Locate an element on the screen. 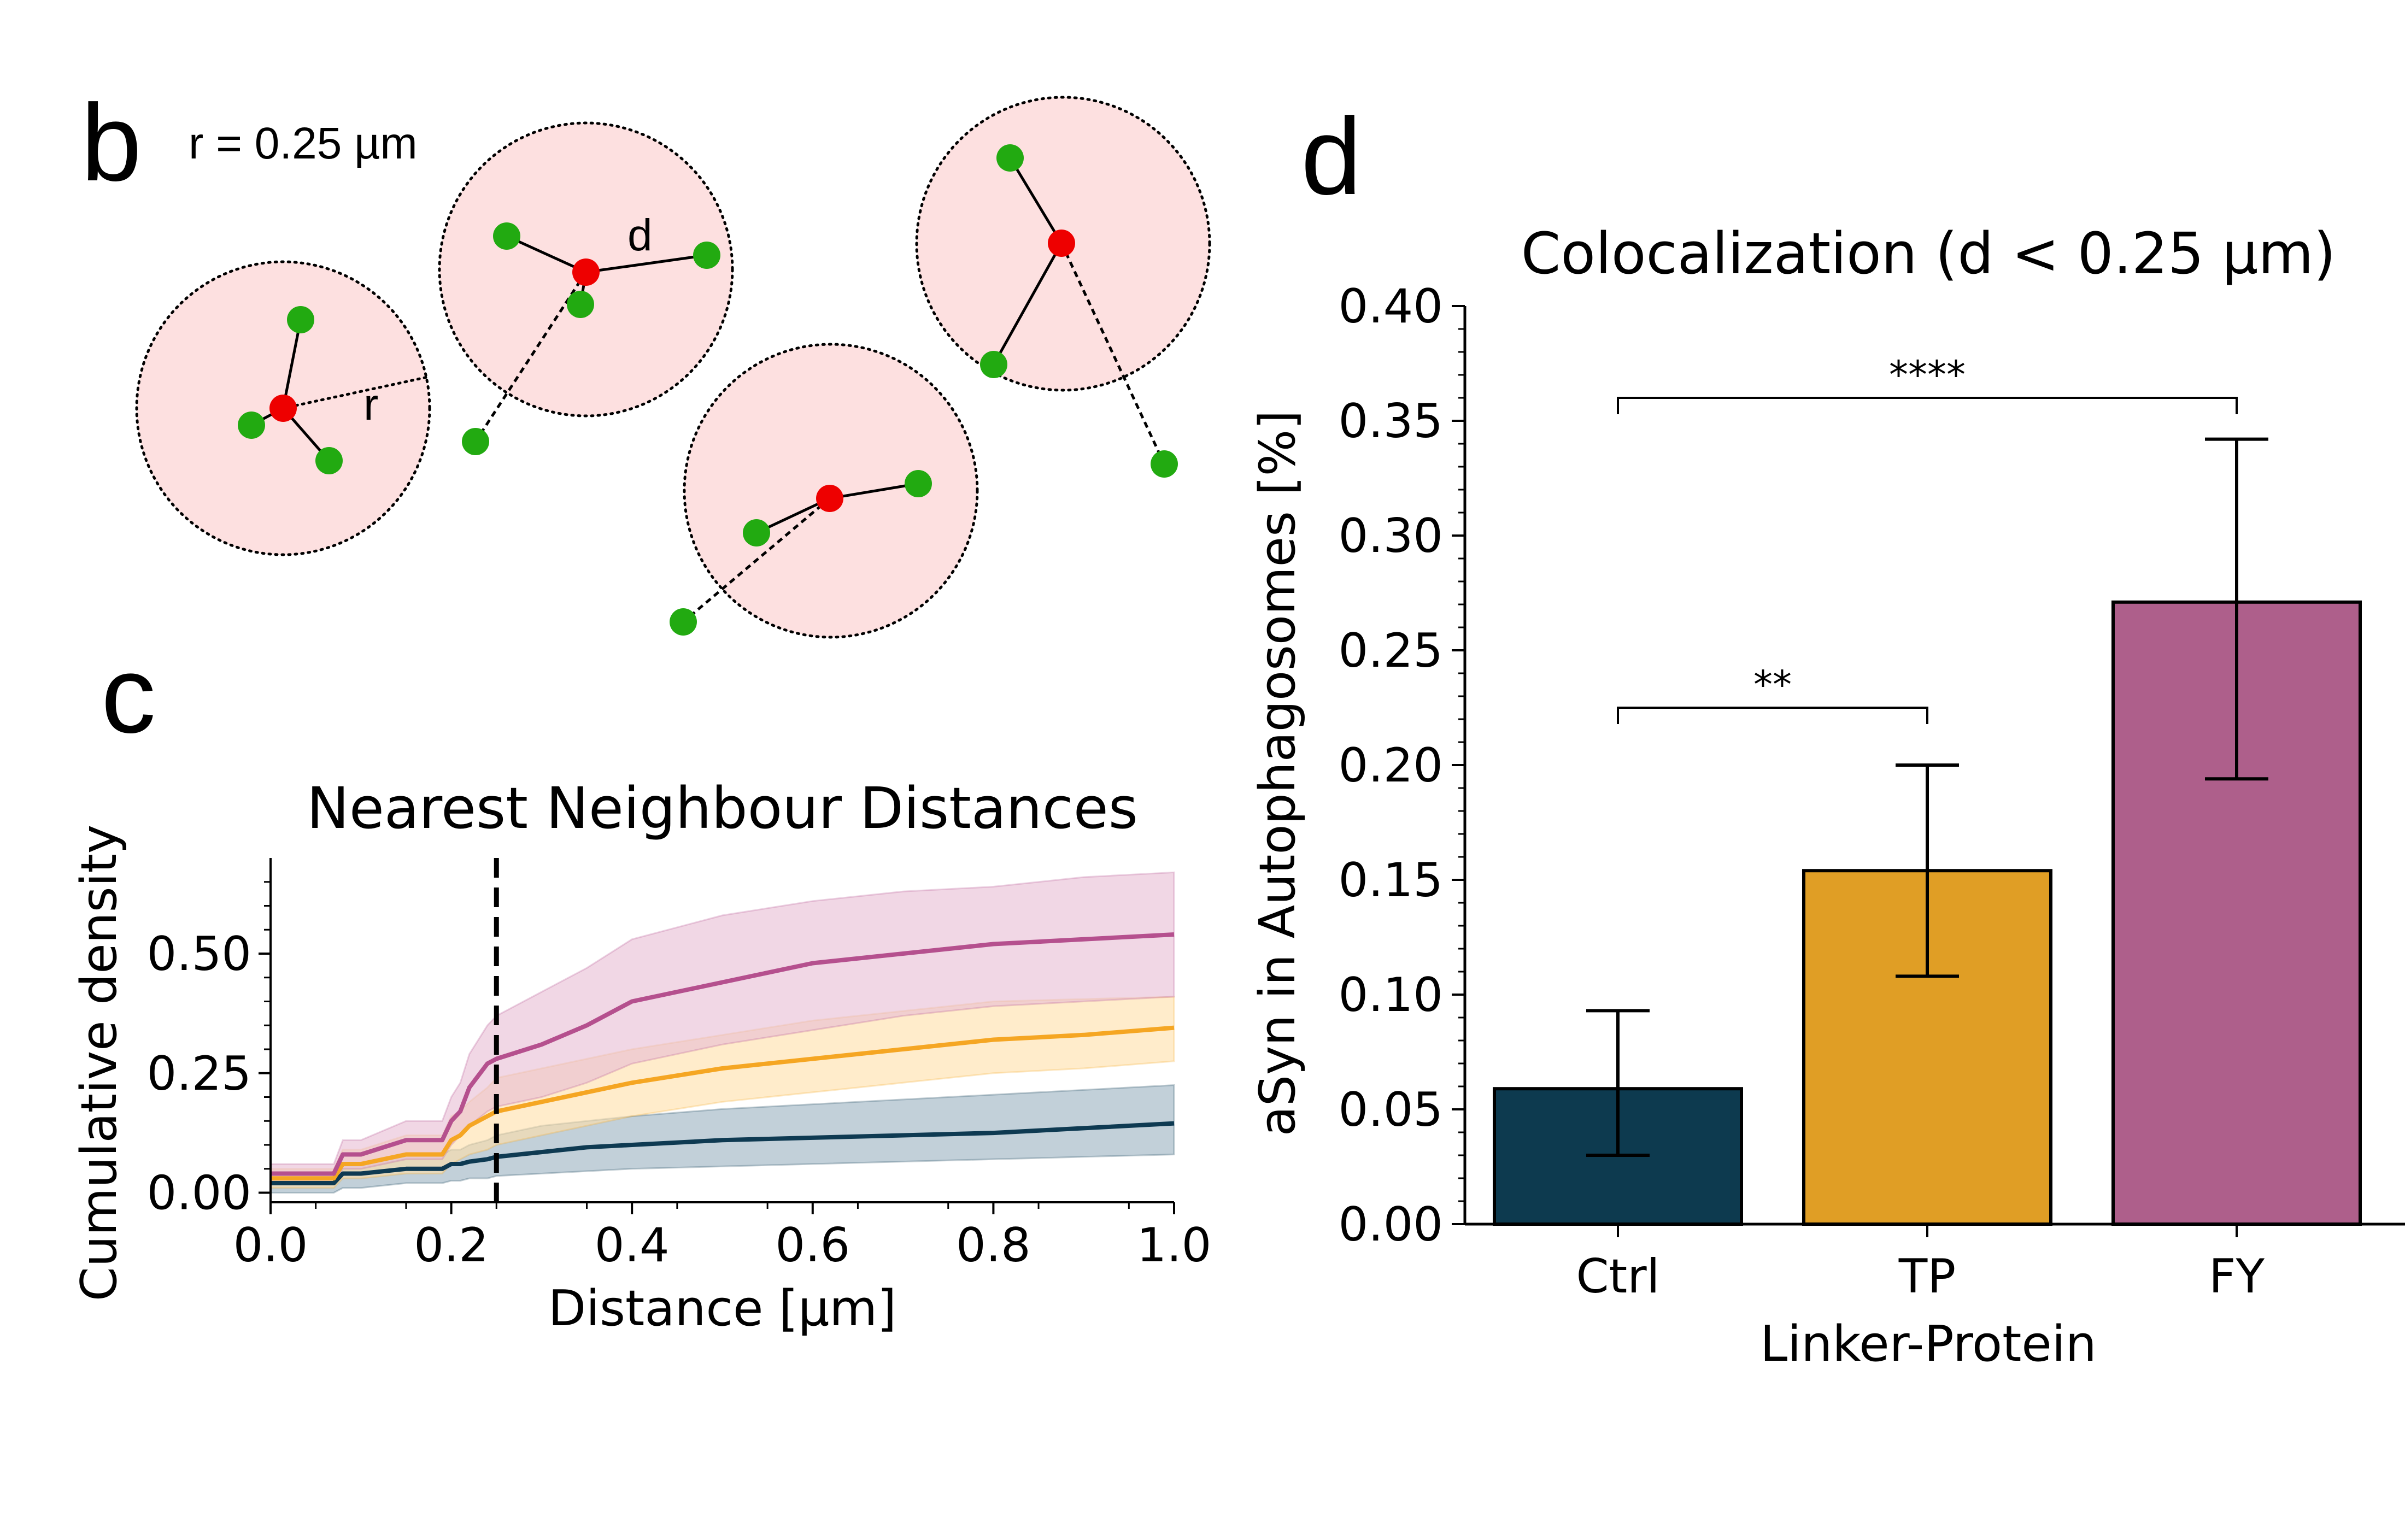 This screenshot has width=2405, height=1540. y-tick-label: 0.40 is located at coordinates (1391, 306).